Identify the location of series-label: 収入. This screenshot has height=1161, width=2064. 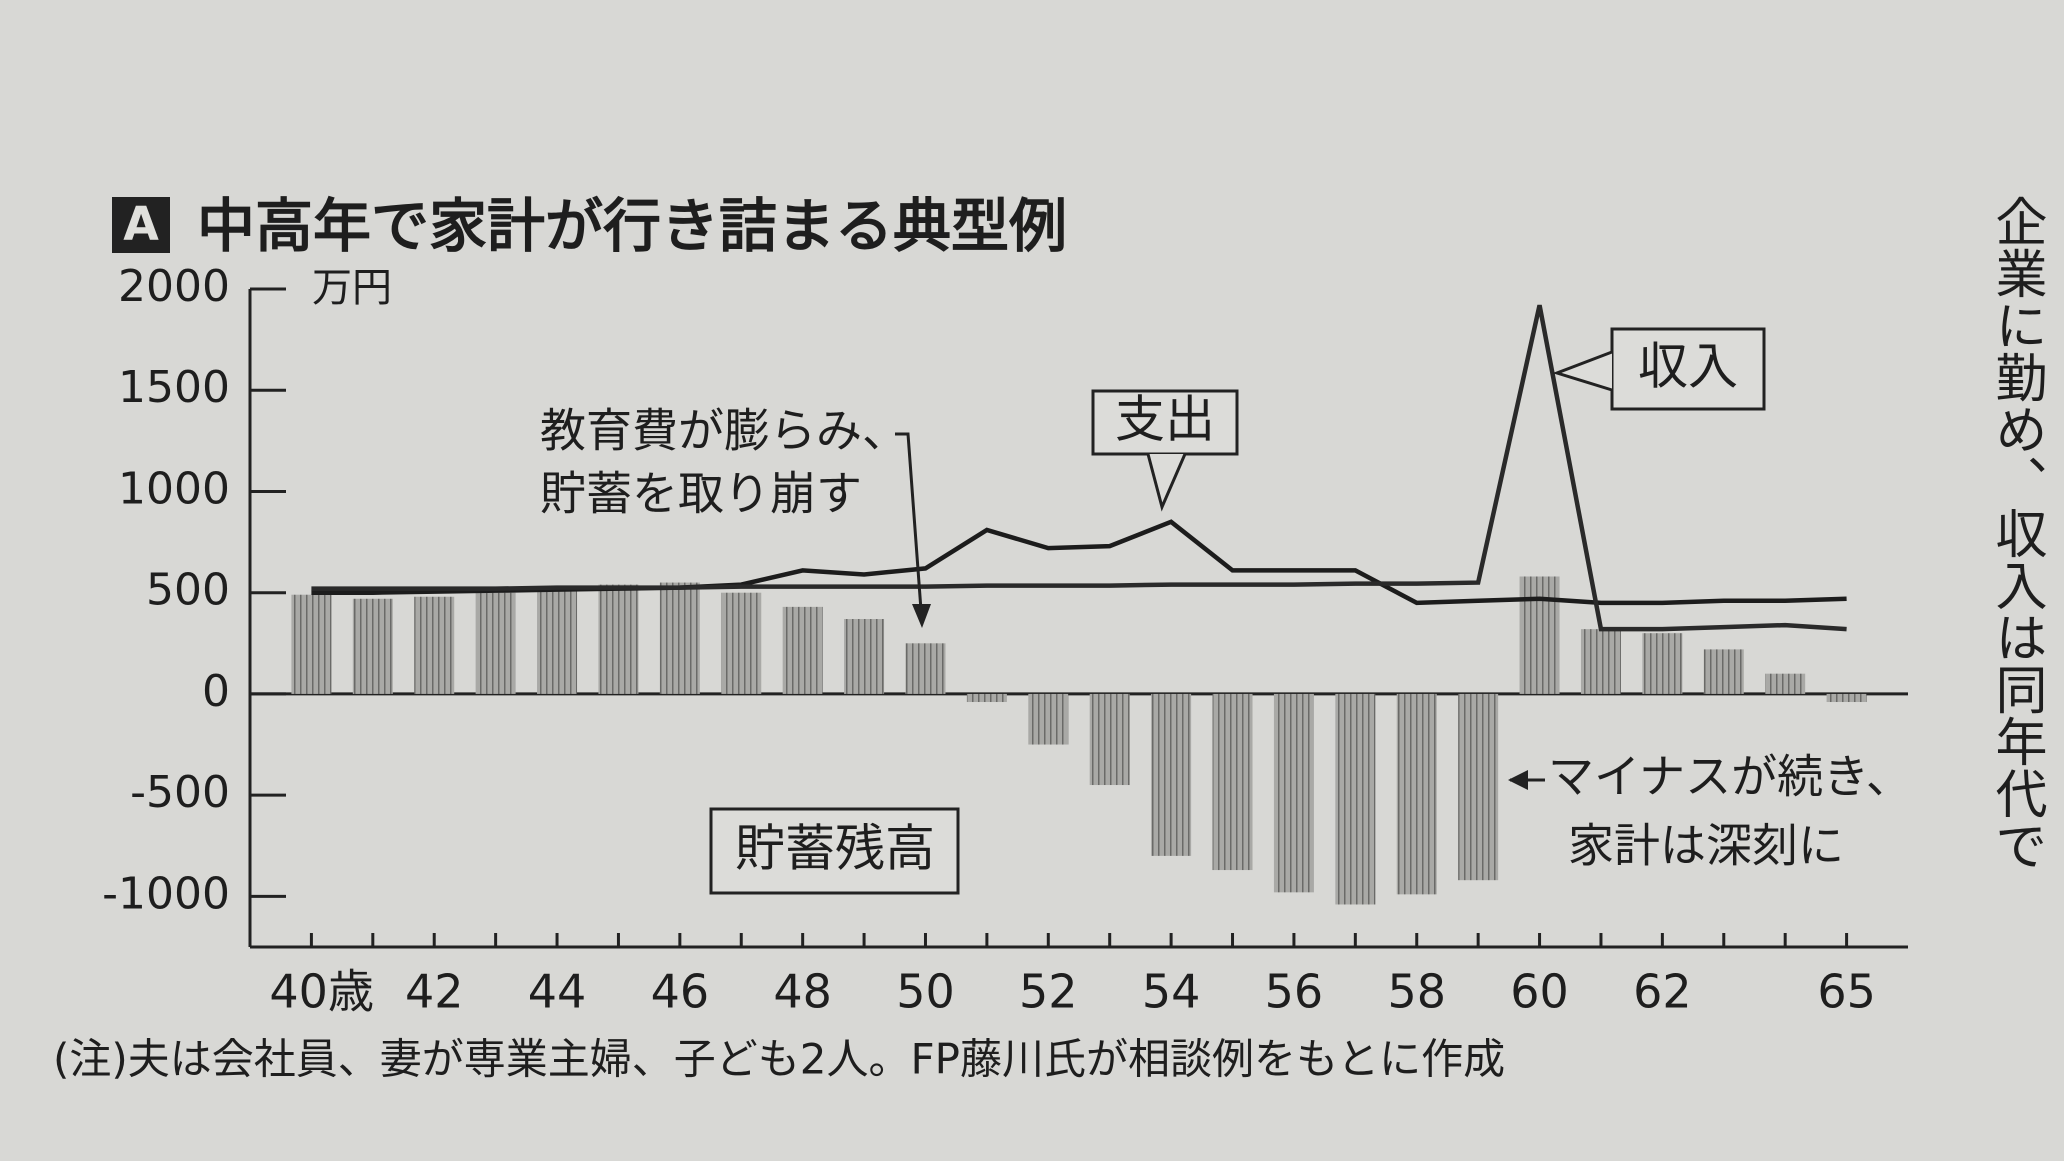
(1688, 367).